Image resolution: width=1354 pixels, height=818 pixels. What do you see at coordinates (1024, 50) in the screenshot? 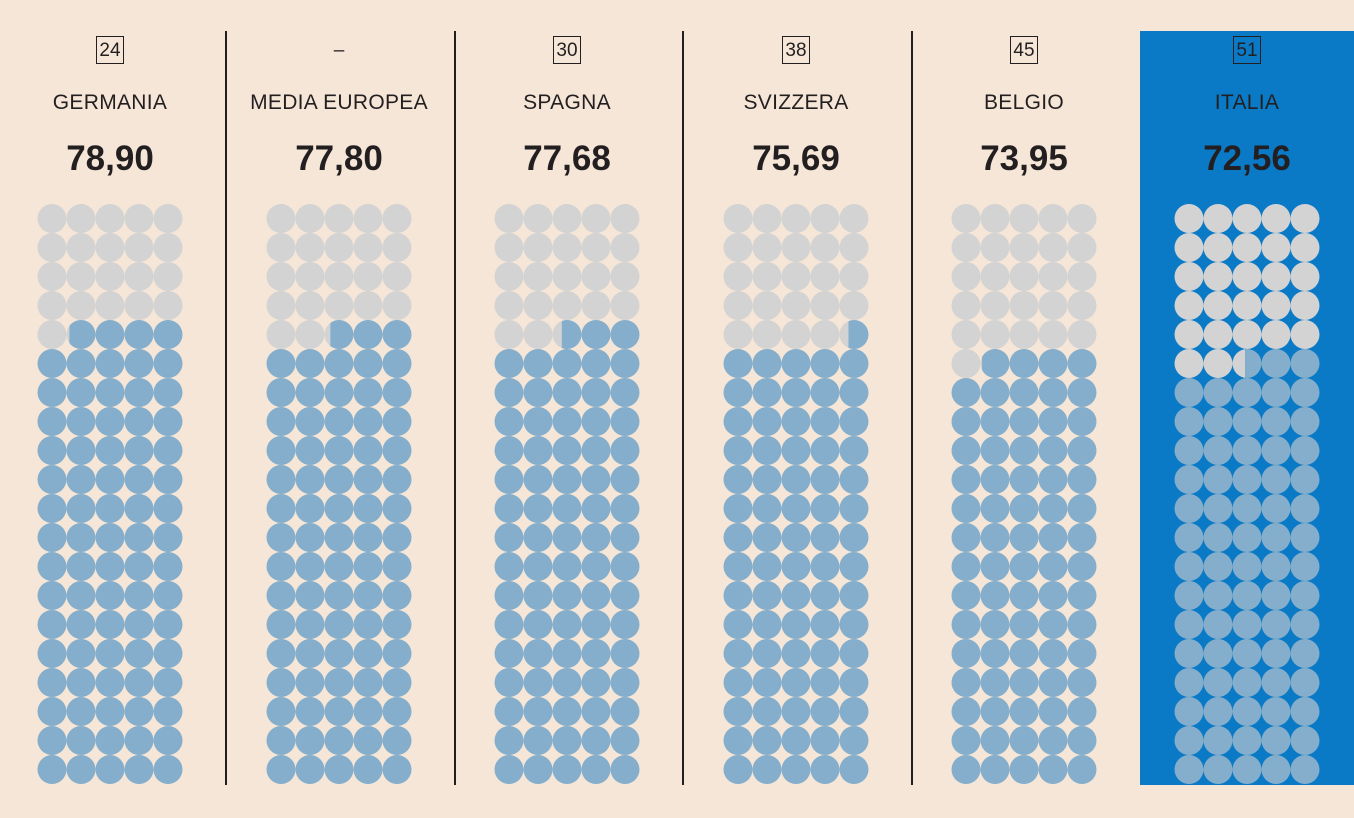
I see `rank-badge: 45` at bounding box center [1024, 50].